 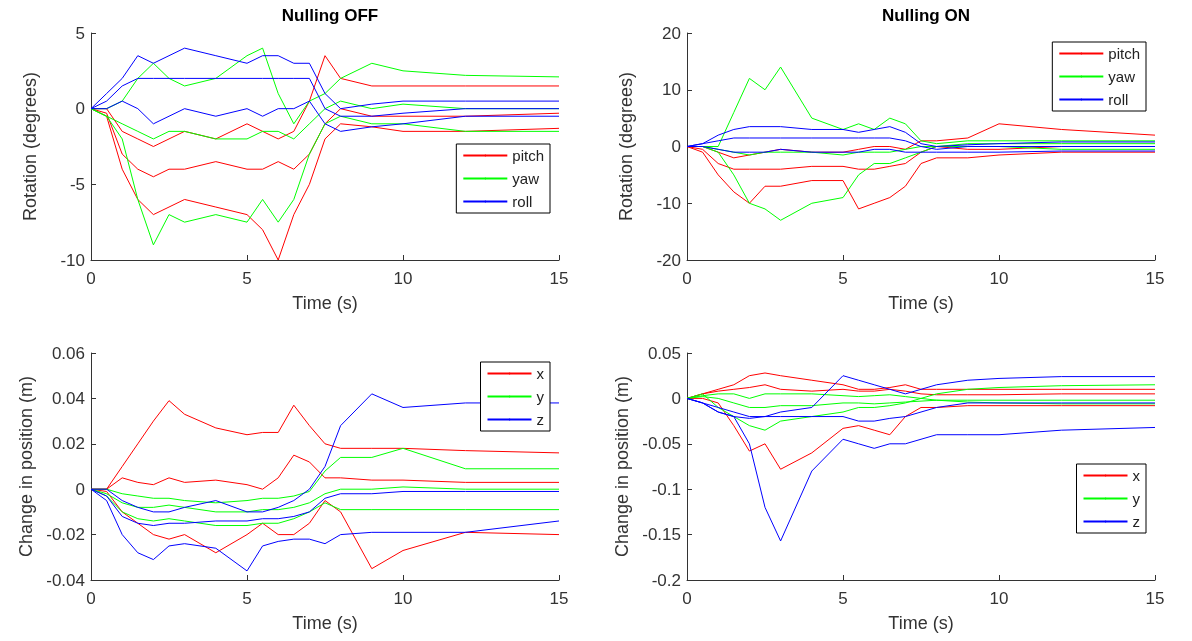 I want to click on y-tick-label: -0.05, so click(x=661, y=444).